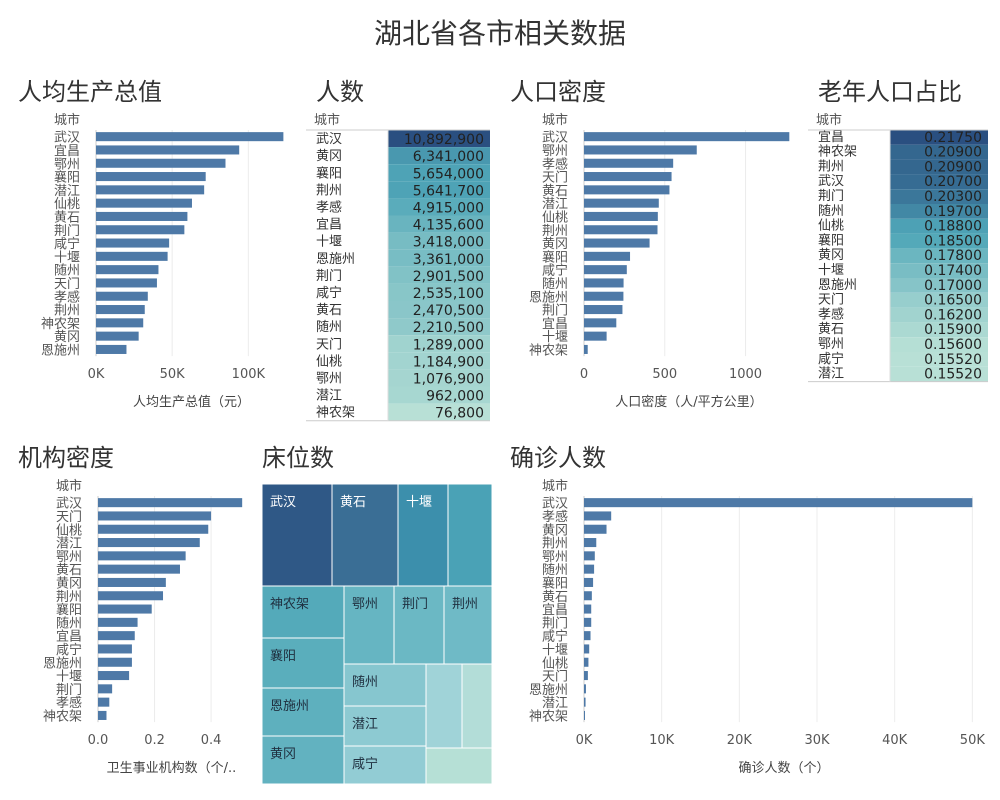  Describe the element at coordinates (173, 374) in the screenshot. I see `gdp-tick-label: 50K` at that location.